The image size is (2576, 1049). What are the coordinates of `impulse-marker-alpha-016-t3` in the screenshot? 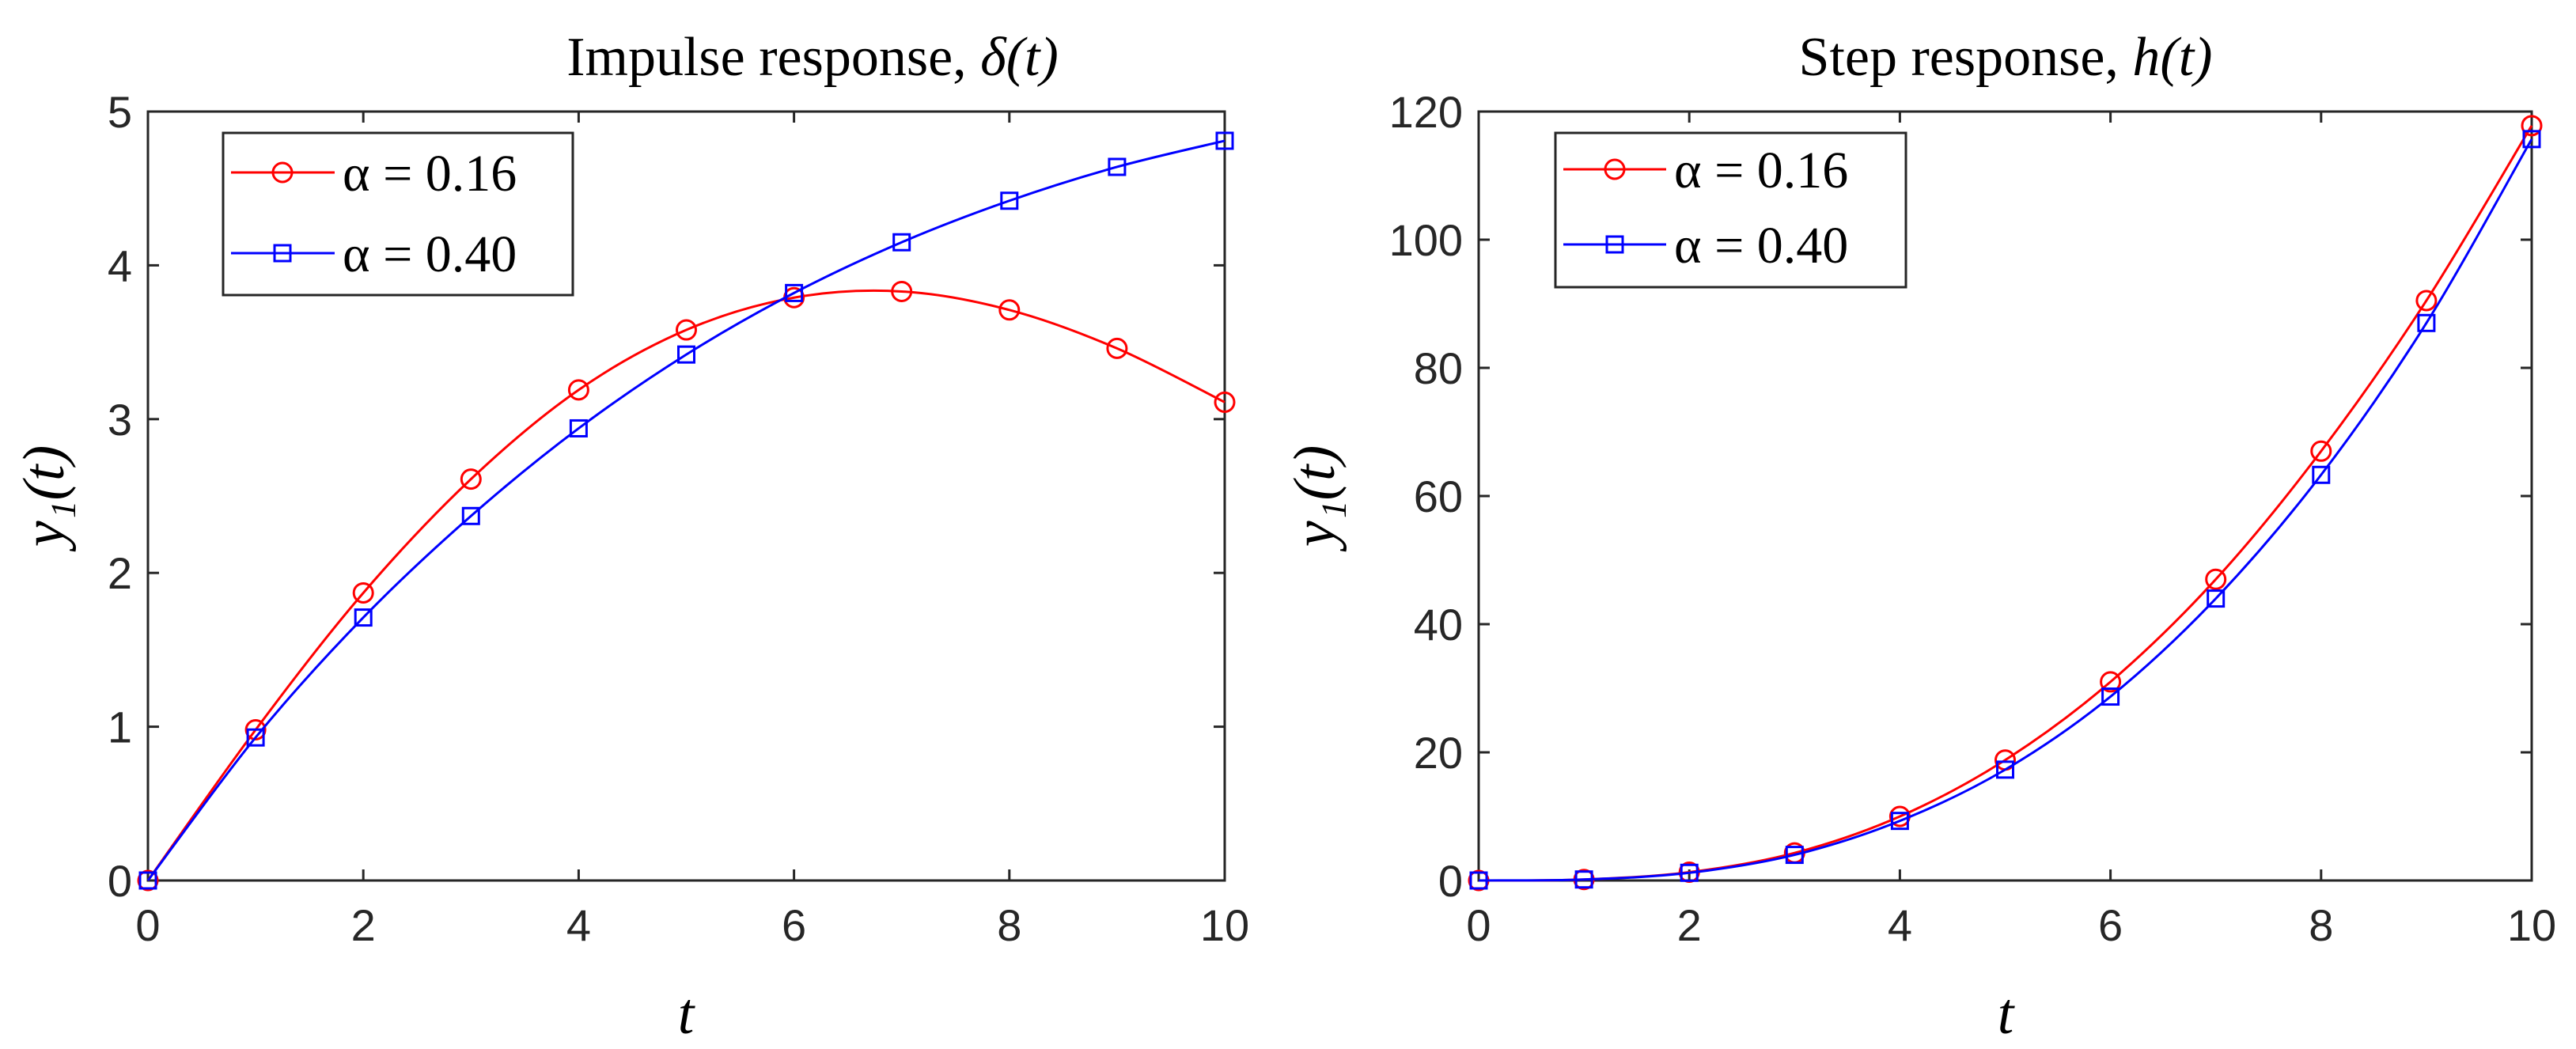 It's located at (471, 479).